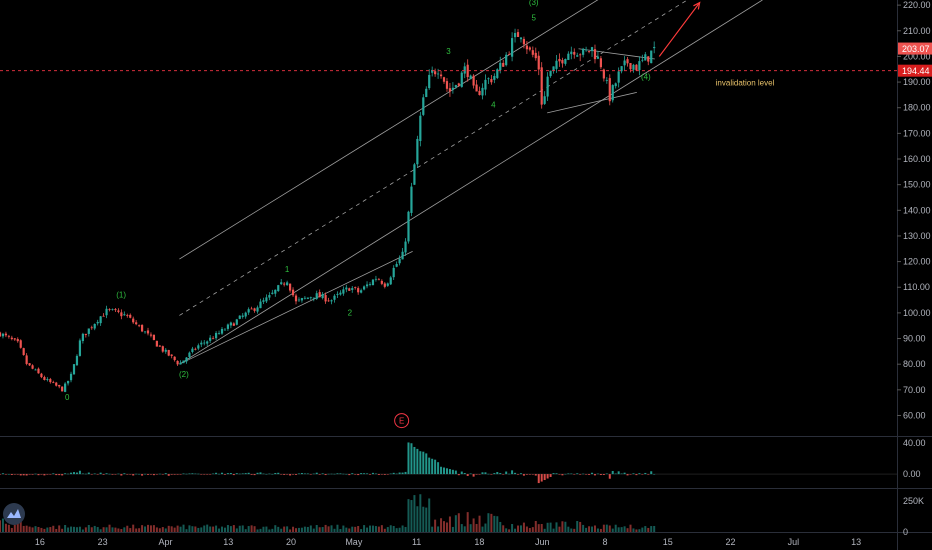 The image size is (932, 550). Describe the element at coordinates (917, 31) in the screenshot. I see `price-tick-label: 210.00` at that location.